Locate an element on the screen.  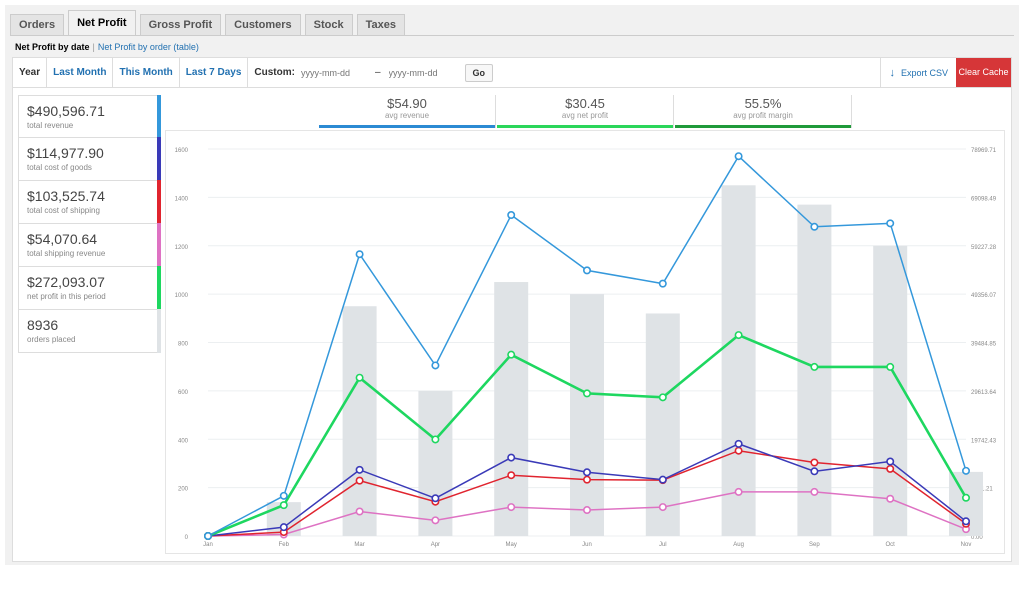
go-button: Go is located at coordinates (479, 72).